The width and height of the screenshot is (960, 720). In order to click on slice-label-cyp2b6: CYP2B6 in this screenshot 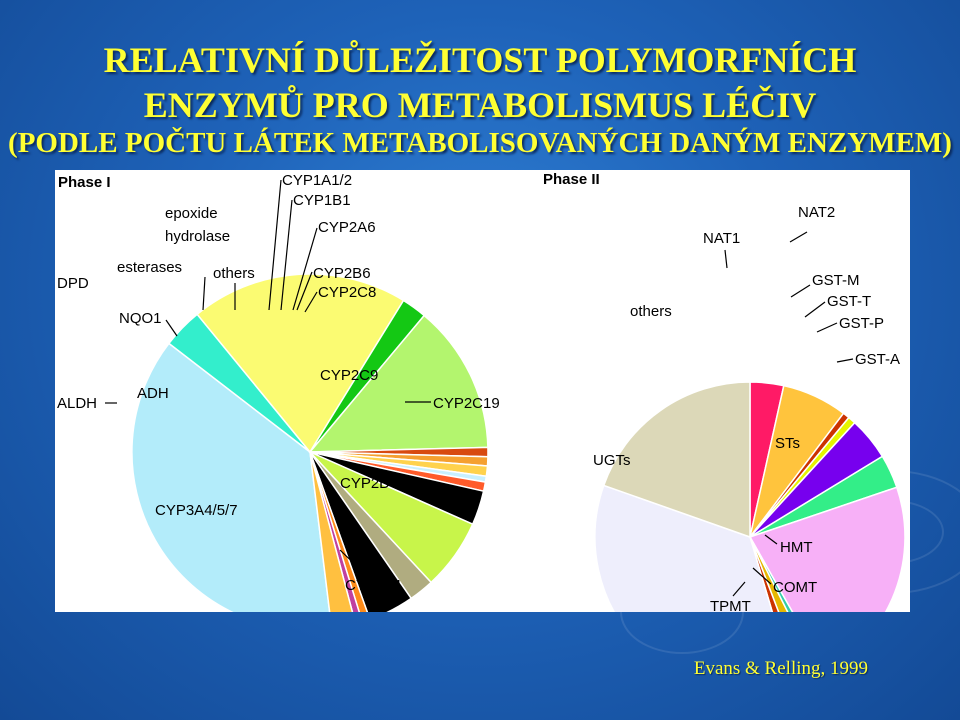, I will do `click(342, 273)`.